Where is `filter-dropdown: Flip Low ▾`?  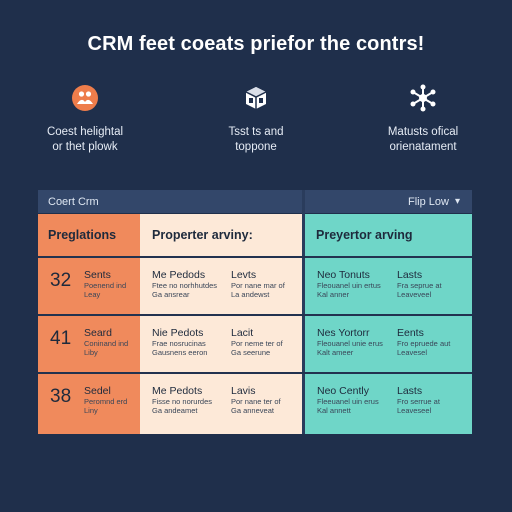 filter-dropdown: Flip Low ▾ is located at coordinates (388, 202).